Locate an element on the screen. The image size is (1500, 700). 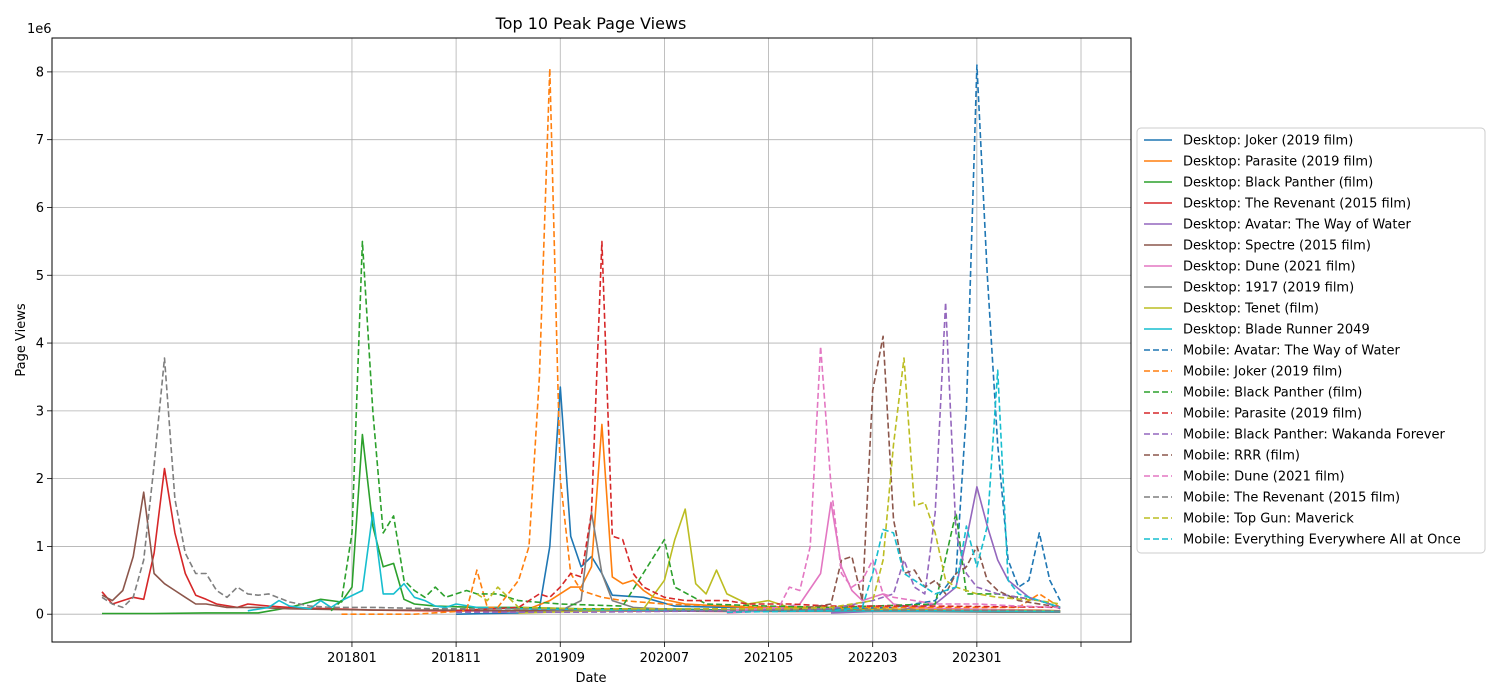
legend-entry: Mobile: Black Panther (film) is located at coordinates (1272, 393).